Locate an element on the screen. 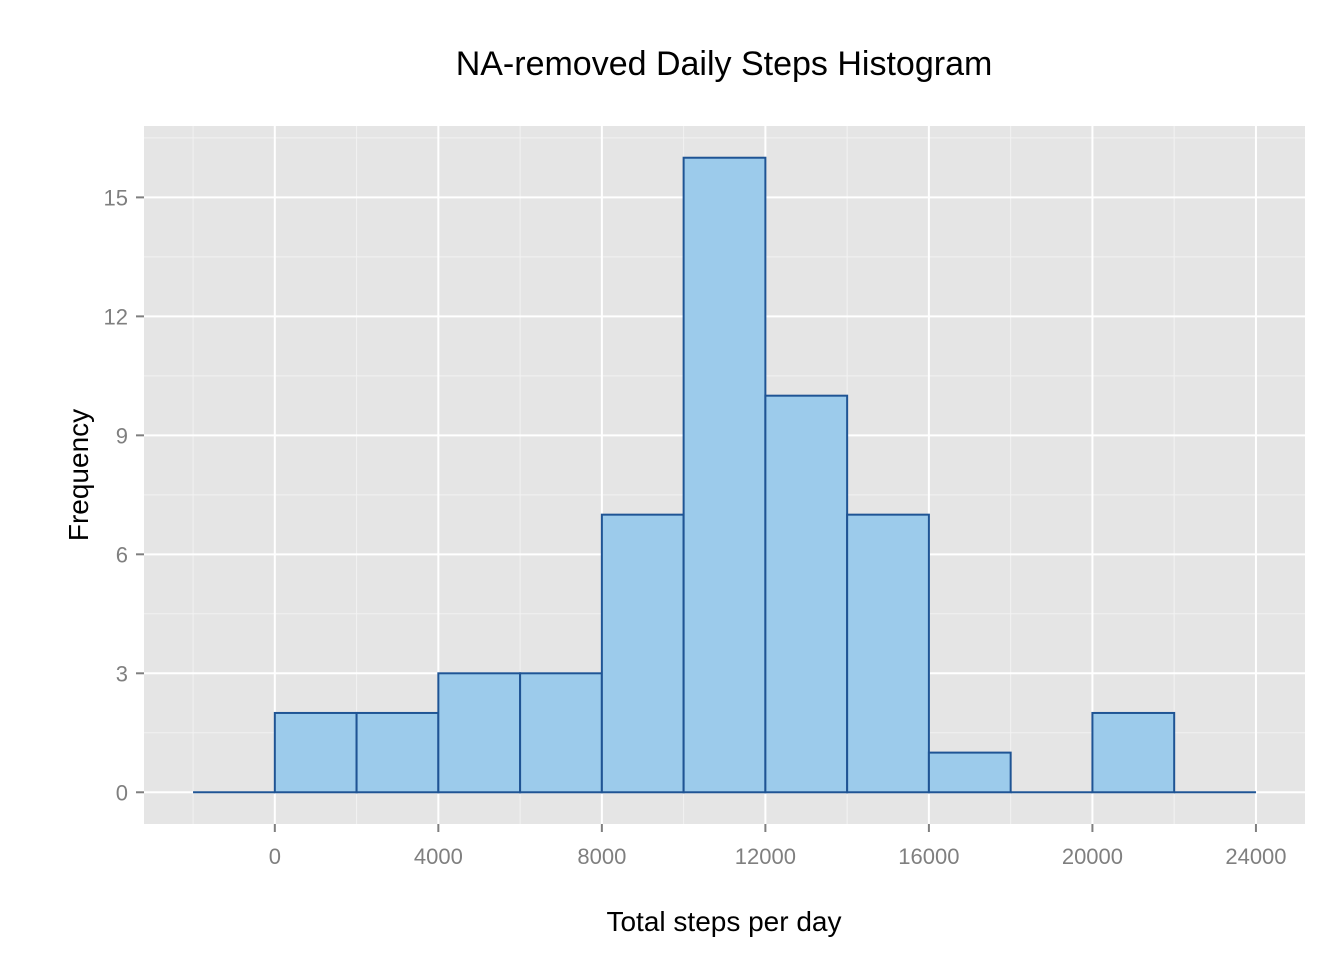 Image resolution: width=1344 pixels, height=960 pixels. x-tick-label: 24000 is located at coordinates (1255, 856).